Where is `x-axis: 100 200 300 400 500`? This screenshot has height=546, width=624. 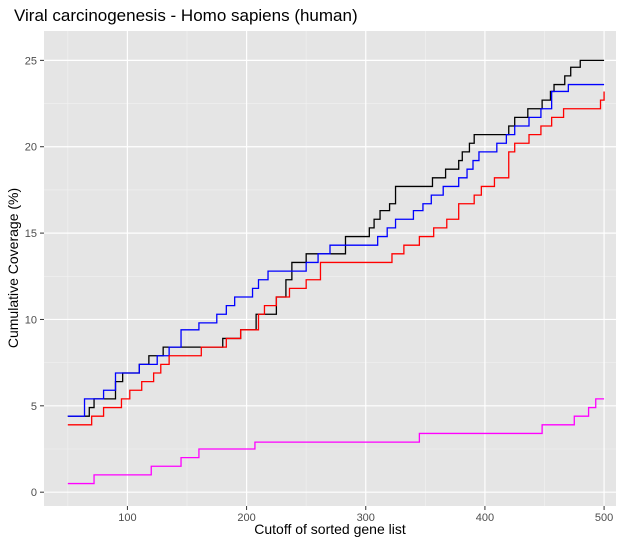 x-axis: 100 200 300 400 500 is located at coordinates (365, 515).